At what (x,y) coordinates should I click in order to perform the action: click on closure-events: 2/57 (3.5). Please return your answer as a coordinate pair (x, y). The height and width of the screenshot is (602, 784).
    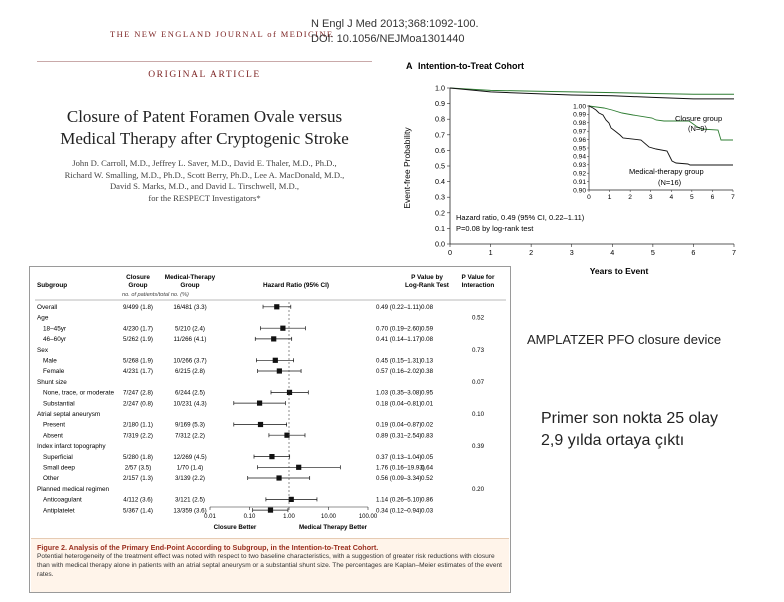
    Looking at the image, I should click on (138, 468).